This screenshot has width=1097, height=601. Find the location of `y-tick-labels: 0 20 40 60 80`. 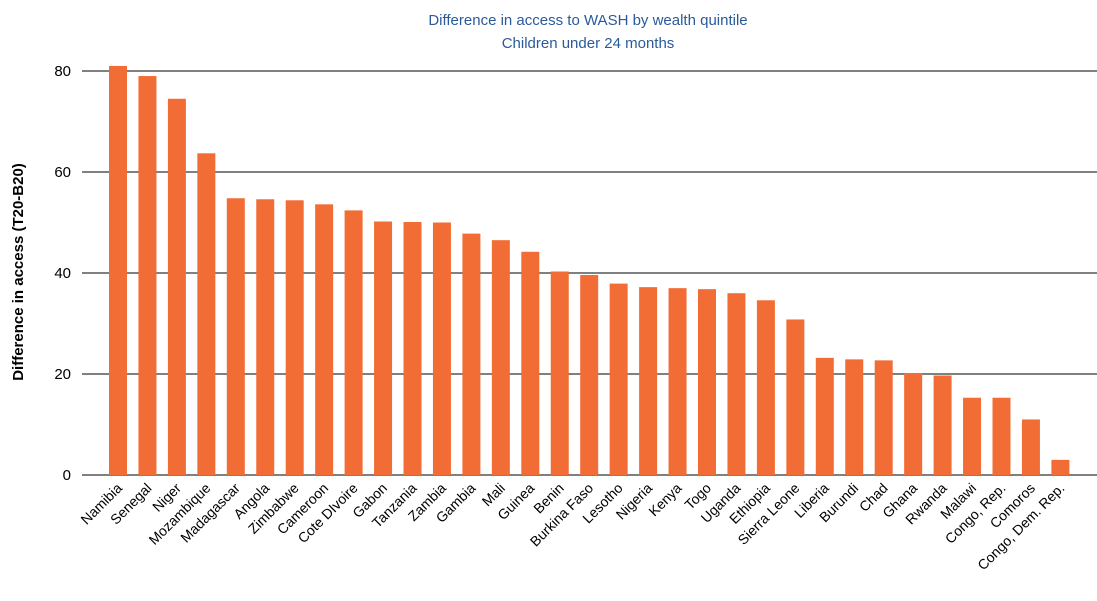

y-tick-labels: 0 20 40 60 80 is located at coordinates (62, 273).